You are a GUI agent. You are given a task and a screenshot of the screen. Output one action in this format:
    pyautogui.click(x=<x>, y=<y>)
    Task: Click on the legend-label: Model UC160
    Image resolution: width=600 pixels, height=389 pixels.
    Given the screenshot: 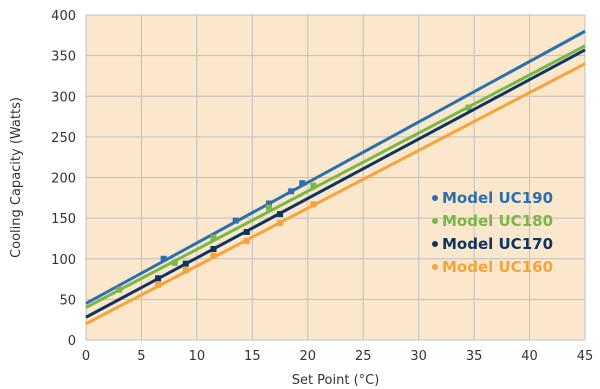 What is the action you would take?
    pyautogui.click(x=497, y=267)
    